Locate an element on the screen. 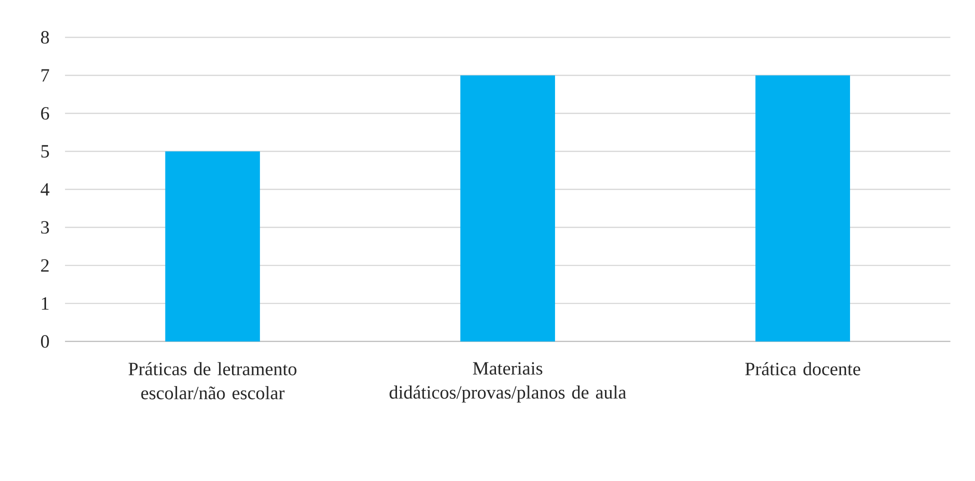  y-tick-label: 4 is located at coordinates (45, 189).